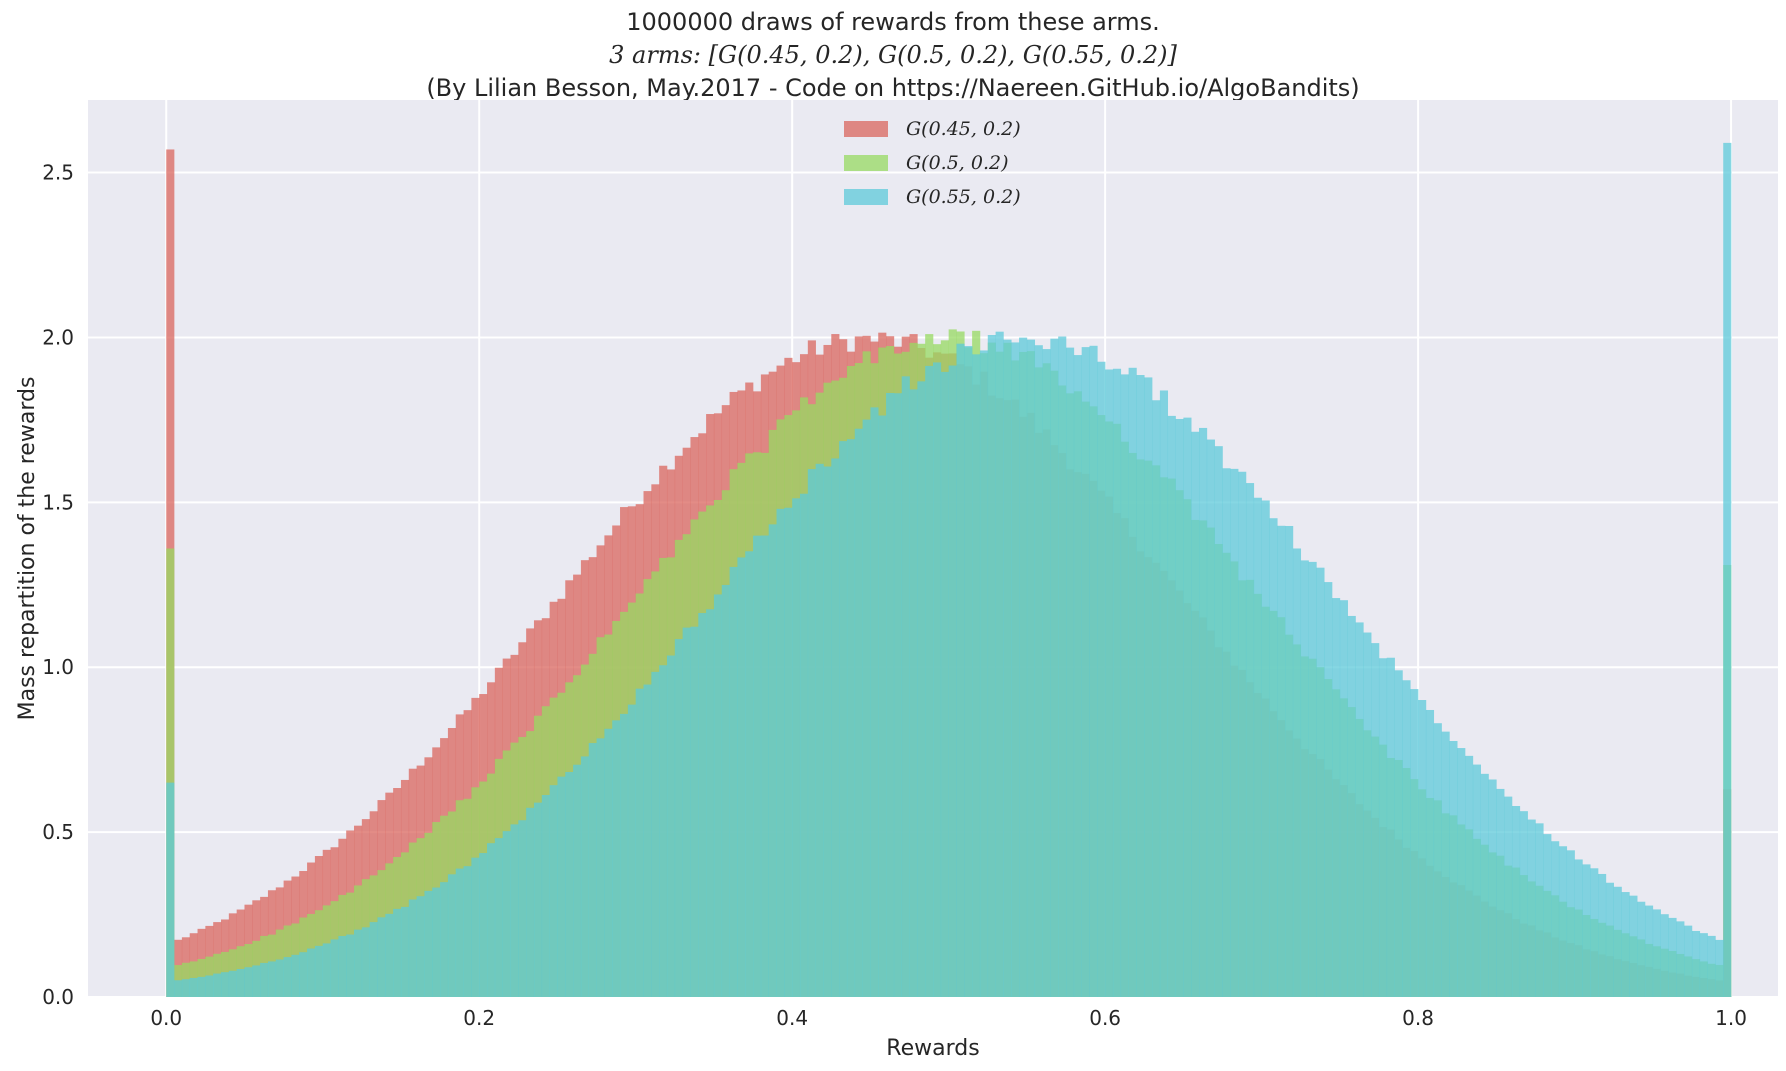 The image size is (1786, 1071). I want to click on y-tick-label: 1.5, so click(58, 502).